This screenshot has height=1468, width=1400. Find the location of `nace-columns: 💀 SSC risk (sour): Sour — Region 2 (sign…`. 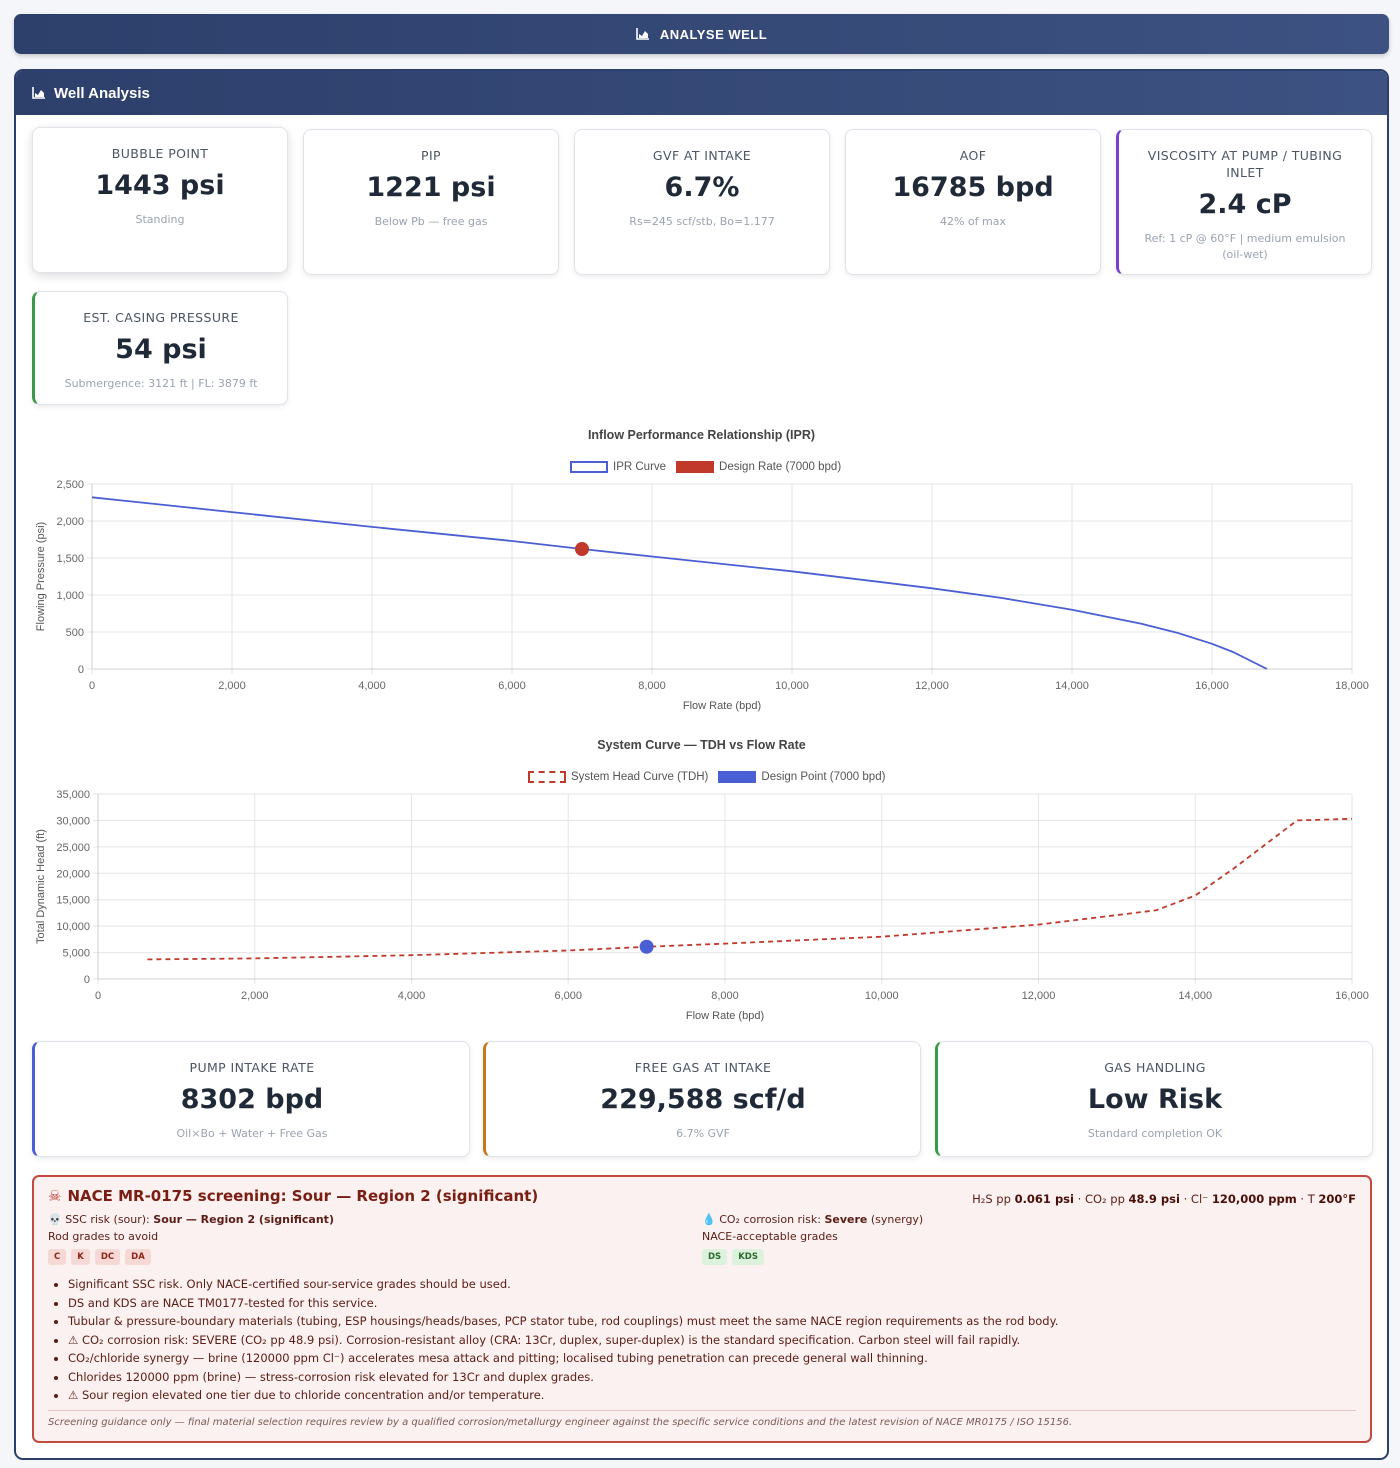

nace-columns: 💀 SSC risk (sour): Sour — Region 2 (sign… is located at coordinates (702, 1239).